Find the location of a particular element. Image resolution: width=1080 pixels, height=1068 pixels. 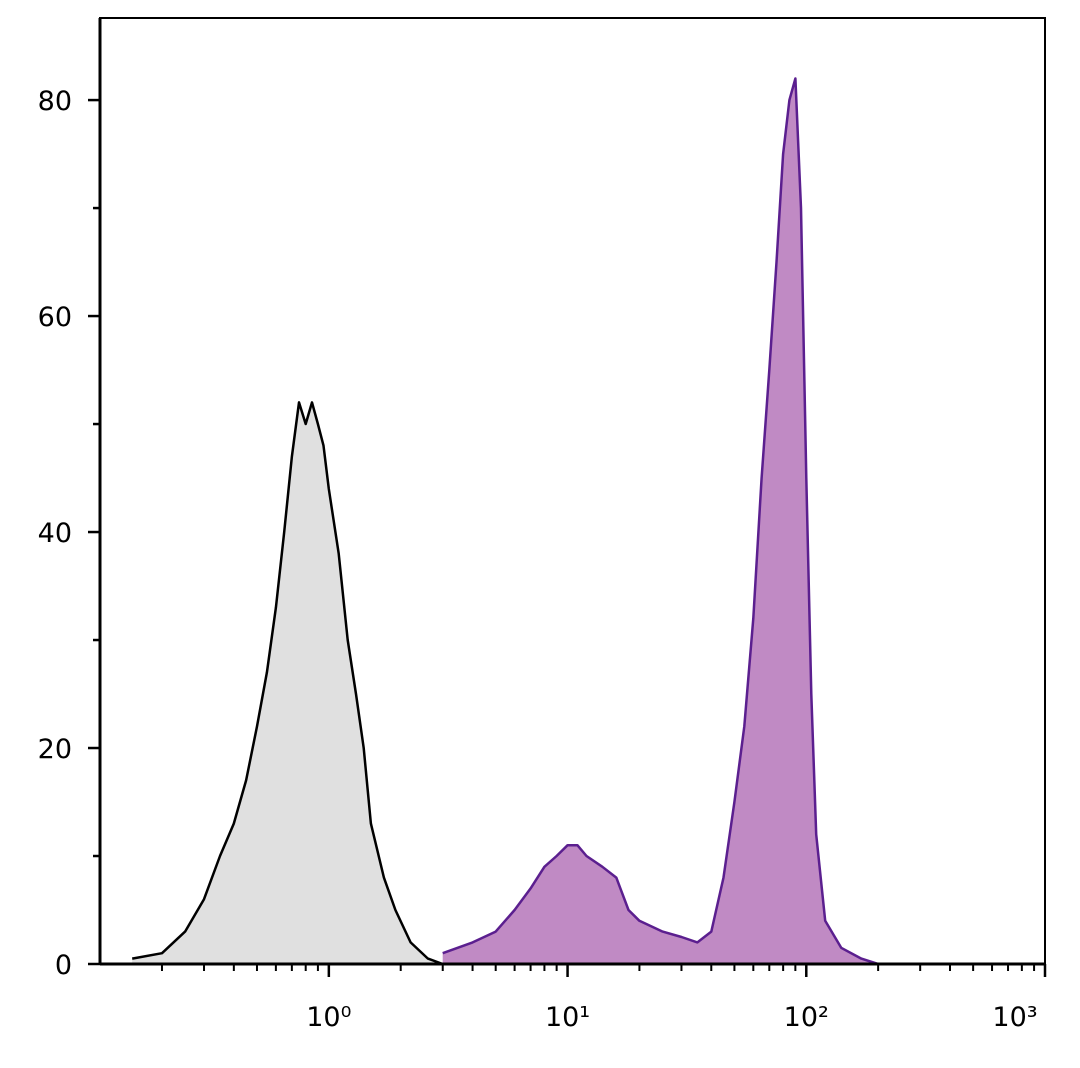

x-tick-label: 10¹ is located at coordinates (567, 1017).